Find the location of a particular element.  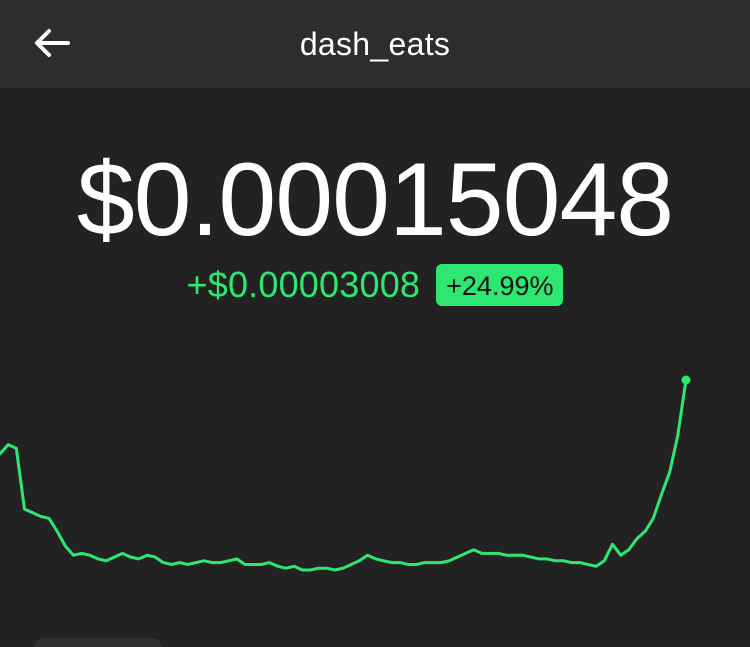

change-percent-badge: +24.99% is located at coordinates (500, 285).